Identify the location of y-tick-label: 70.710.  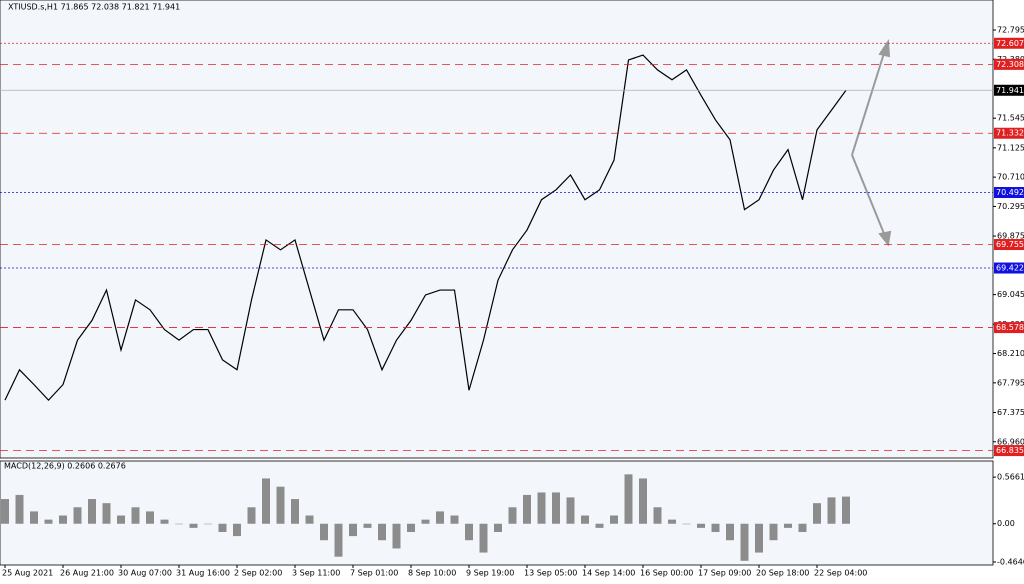
(1010, 177).